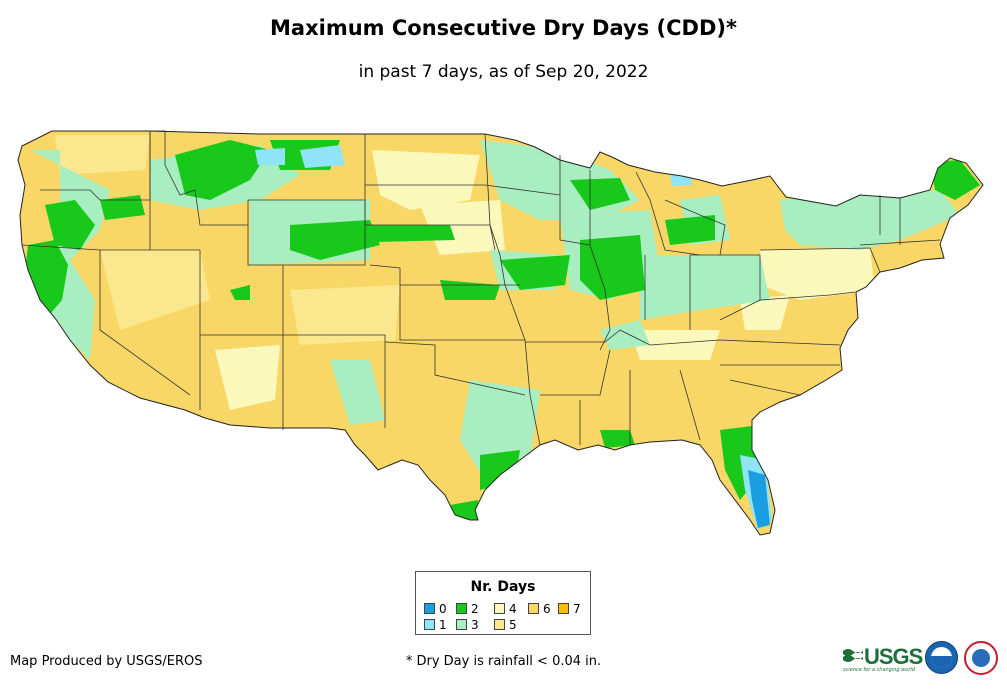 The height and width of the screenshot is (691, 1007). Describe the element at coordinates (503, 28) in the screenshot. I see `map-title: Maximum Consecutive Dry Days (CDD)*` at that location.